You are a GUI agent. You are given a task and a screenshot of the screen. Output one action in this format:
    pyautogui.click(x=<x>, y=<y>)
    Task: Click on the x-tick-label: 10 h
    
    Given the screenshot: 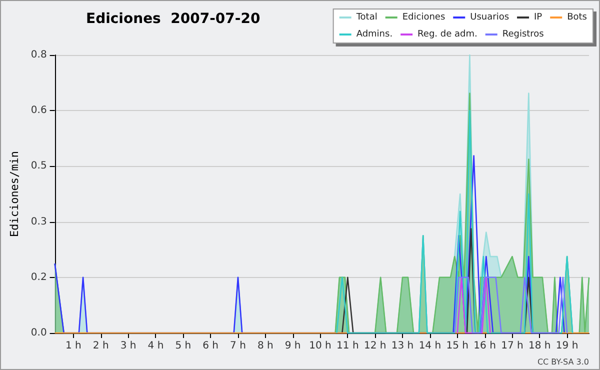 What is the action you would take?
    pyautogui.click(x=320, y=346)
    